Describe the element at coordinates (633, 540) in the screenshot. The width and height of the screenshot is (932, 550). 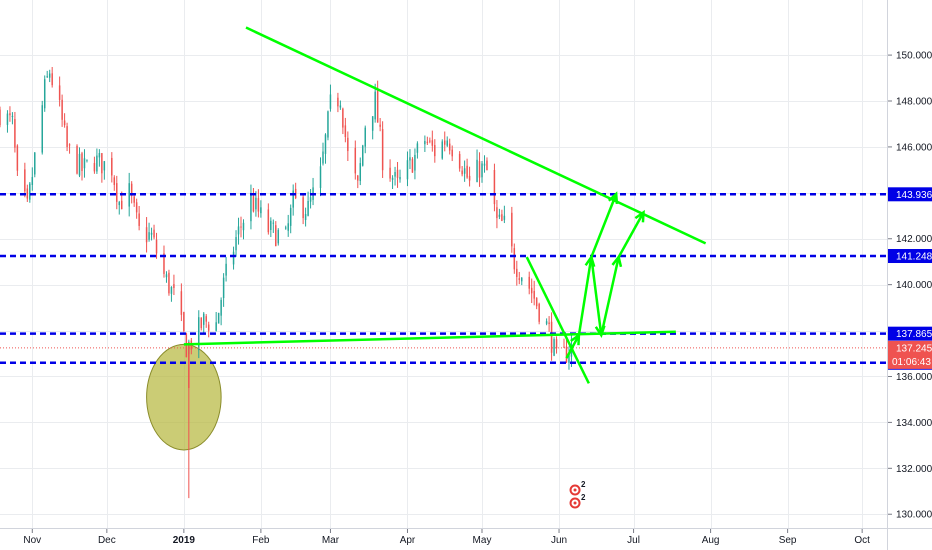
I see `time-tick-label: Jul` at that location.